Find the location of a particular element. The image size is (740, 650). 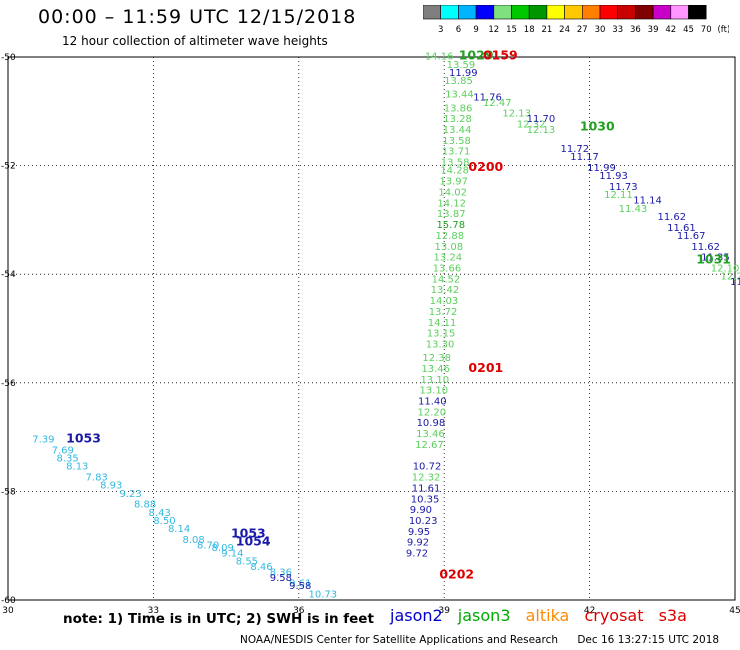

scale-swatch is located at coordinates (697, 12).